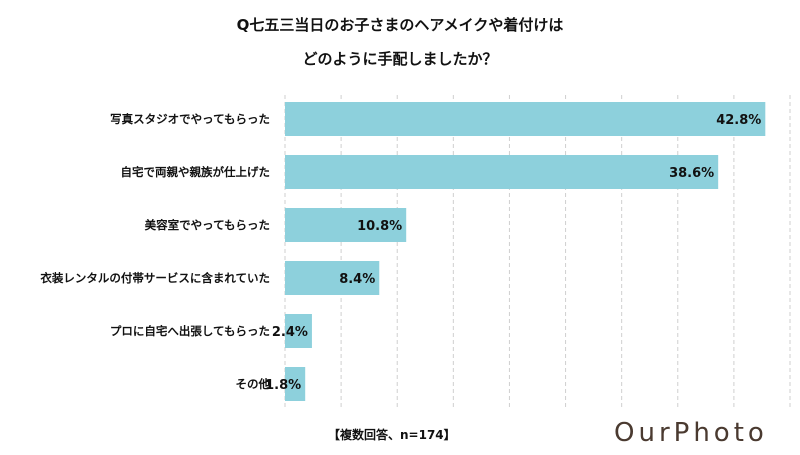  What do you see at coordinates (283, 385) in the screenshot?
I see `value-label: 1.8%` at bounding box center [283, 385].